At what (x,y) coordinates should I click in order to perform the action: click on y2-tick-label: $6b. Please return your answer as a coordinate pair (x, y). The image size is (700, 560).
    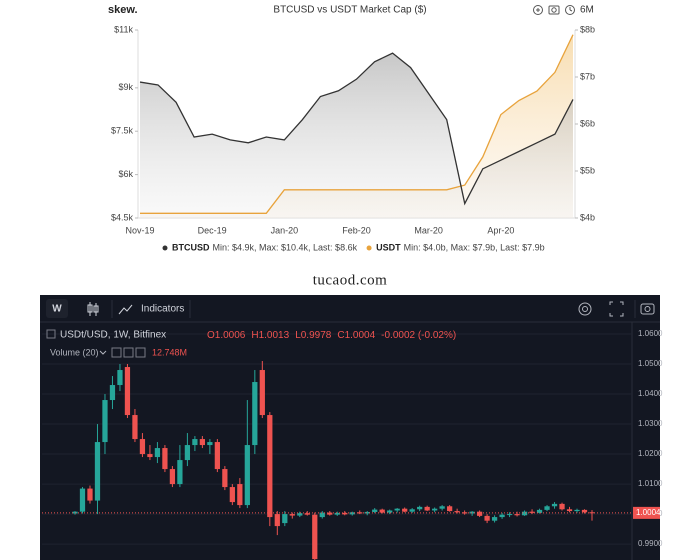
    Looking at the image, I should click on (587, 123).